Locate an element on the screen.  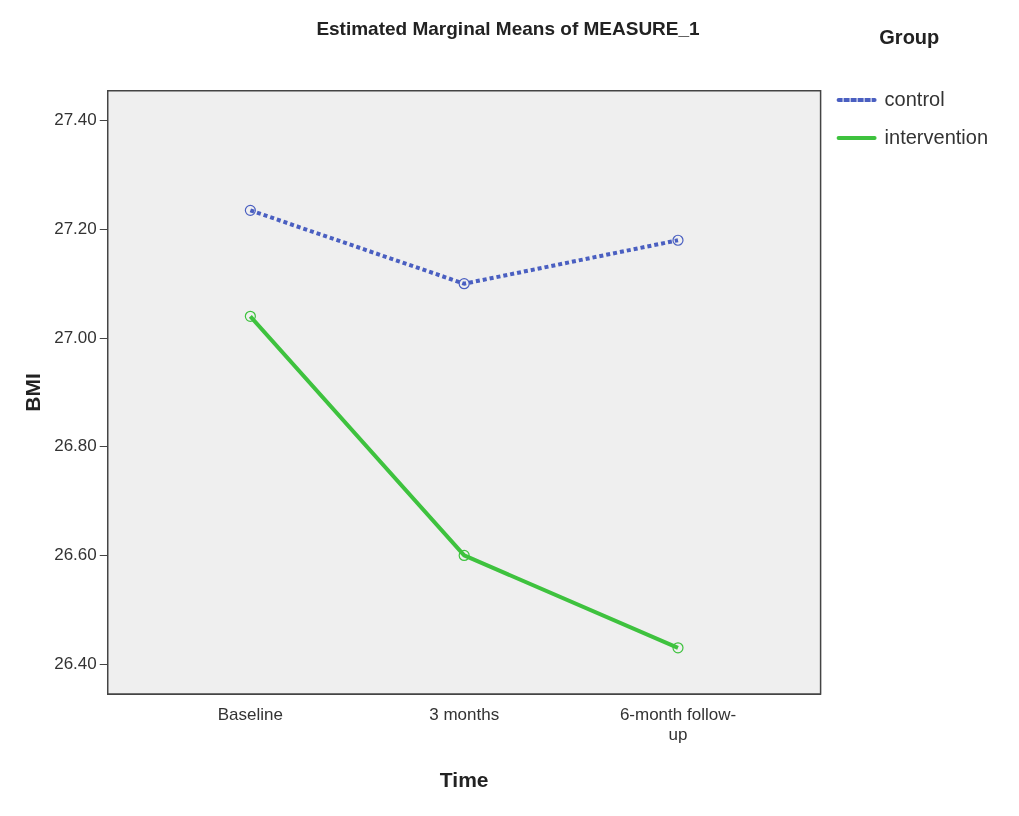
legend-title: Group is located at coordinates (909, 36).